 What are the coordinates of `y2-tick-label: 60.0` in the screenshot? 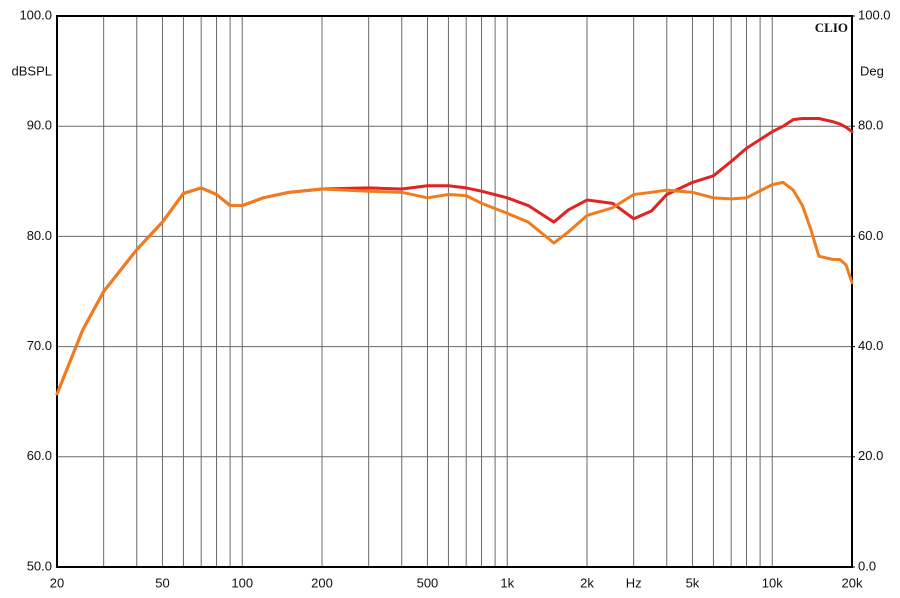 It's located at (870, 235).